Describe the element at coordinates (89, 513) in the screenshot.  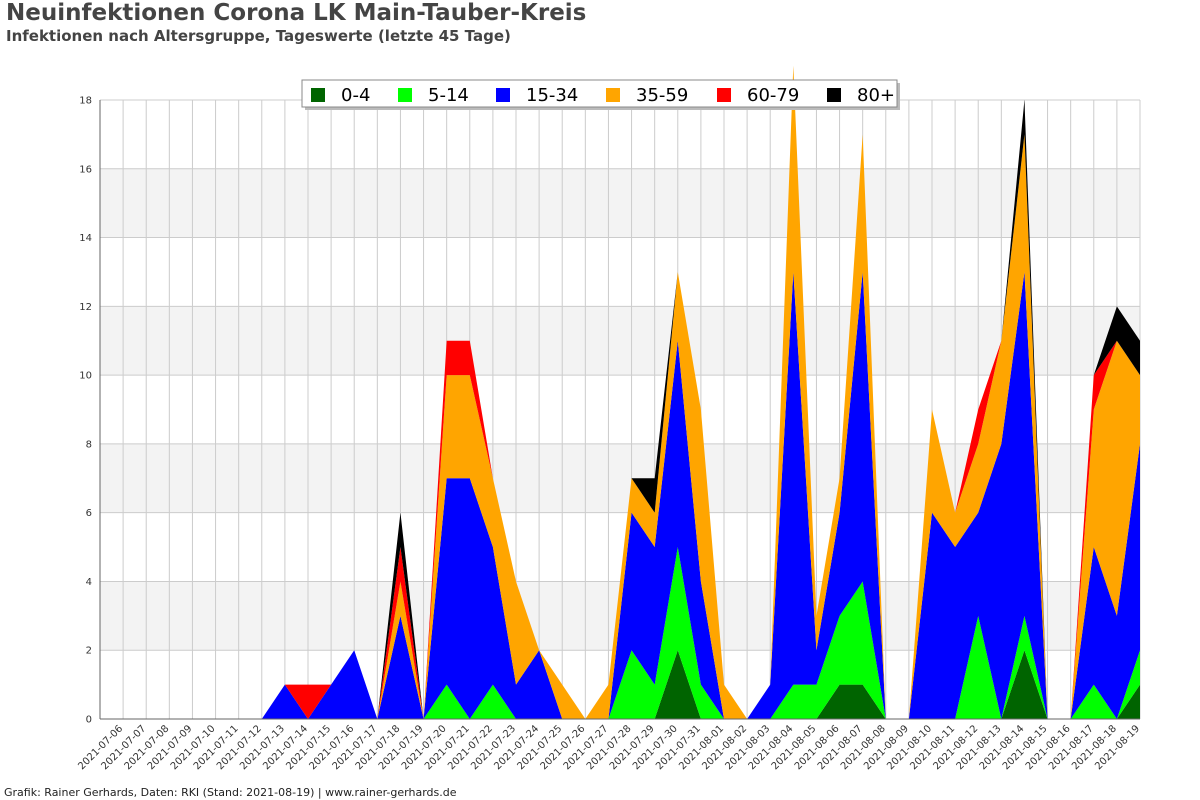
I see `y-tick-label: 6` at that location.